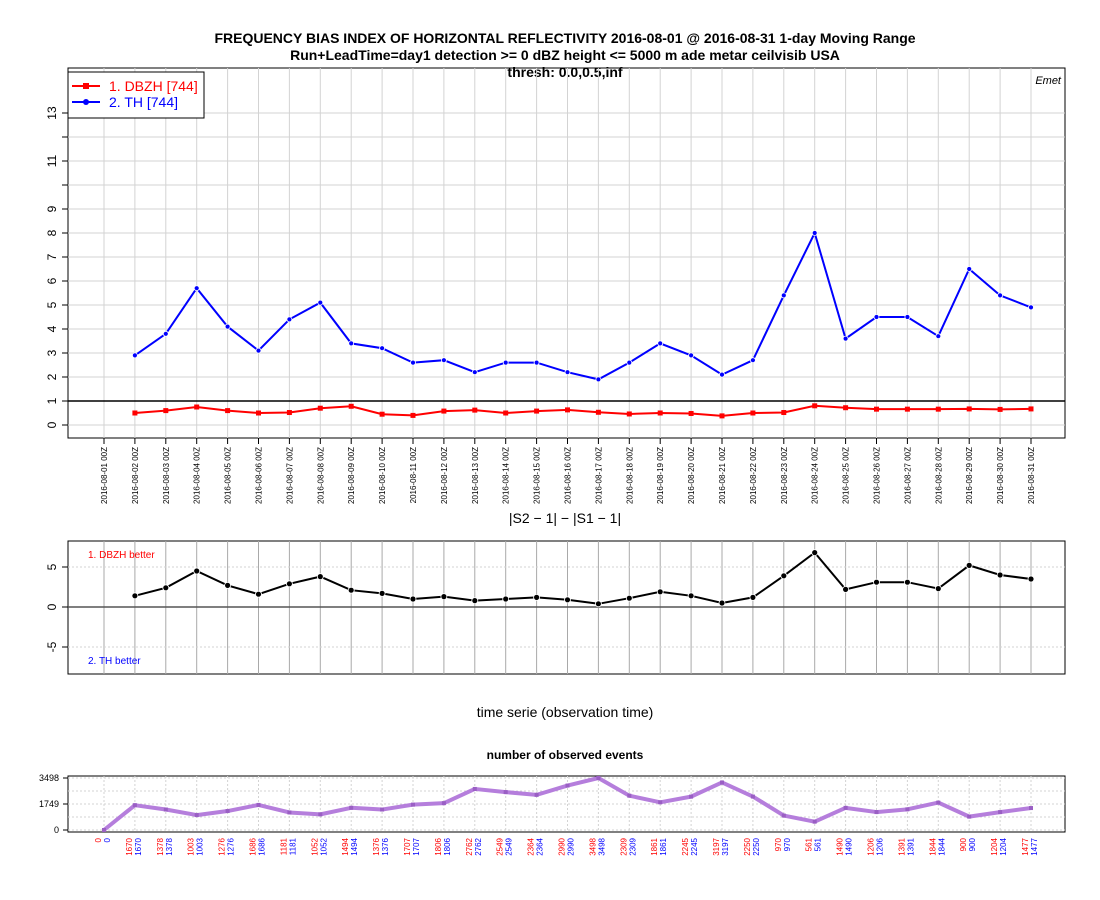 This screenshot has width=1100, height=900. What do you see at coordinates (506, 475) in the screenshot?
I see `x-tick-label: 2016-08-14 00Z` at bounding box center [506, 475].